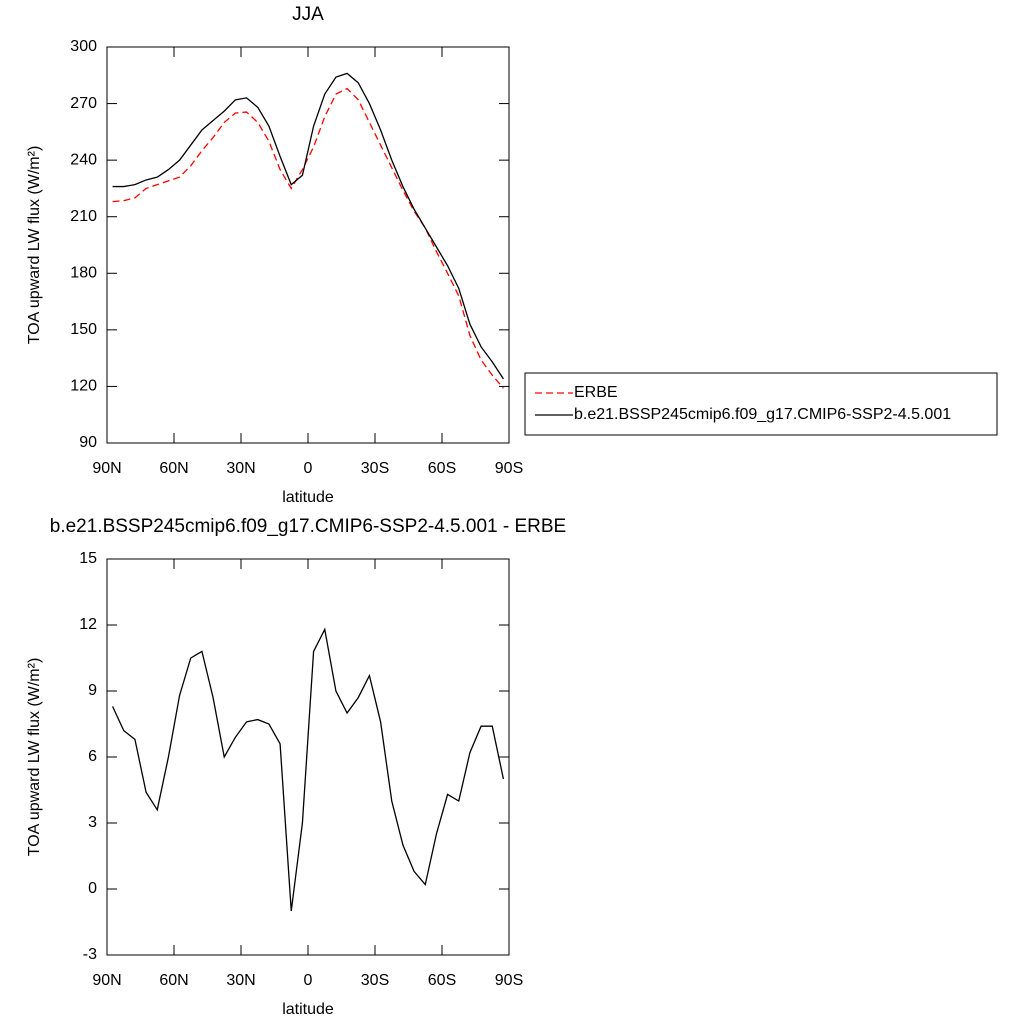  What do you see at coordinates (83, 386) in the screenshot?
I see `y-tick-label: 120` at bounding box center [83, 386].